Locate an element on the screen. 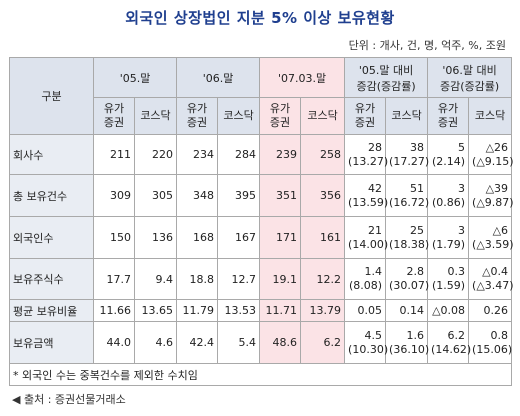 The height and width of the screenshot is (416, 520). change-cell: 0.14 is located at coordinates (407, 310).